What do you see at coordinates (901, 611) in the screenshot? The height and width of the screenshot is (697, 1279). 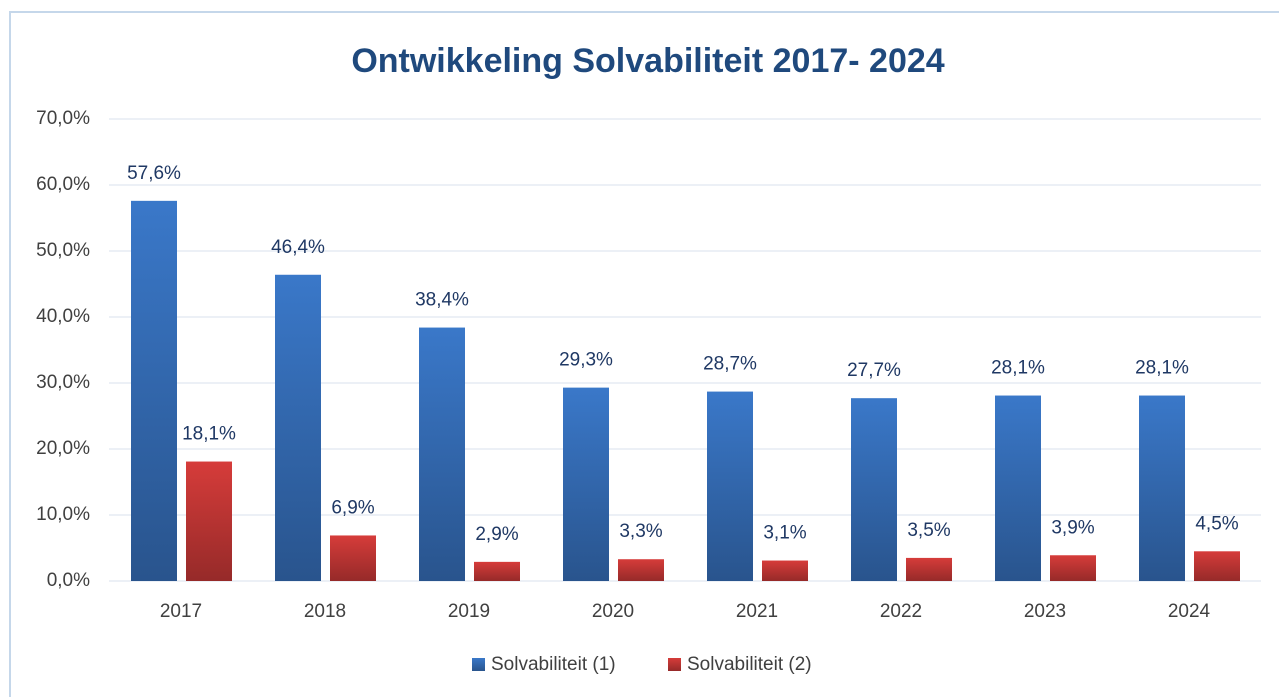 I see `x-tick-label: 2022` at bounding box center [901, 611].